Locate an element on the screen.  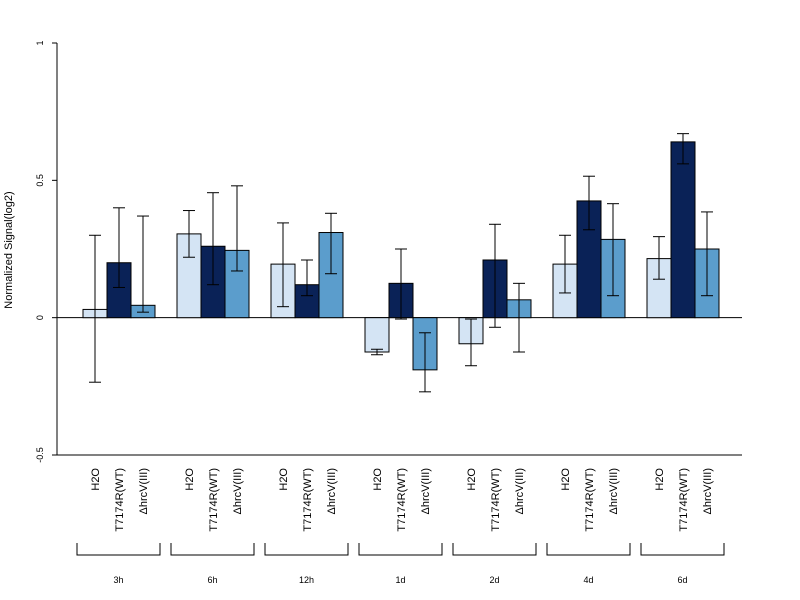
group-label: 2d is located at coordinates (494, 580).